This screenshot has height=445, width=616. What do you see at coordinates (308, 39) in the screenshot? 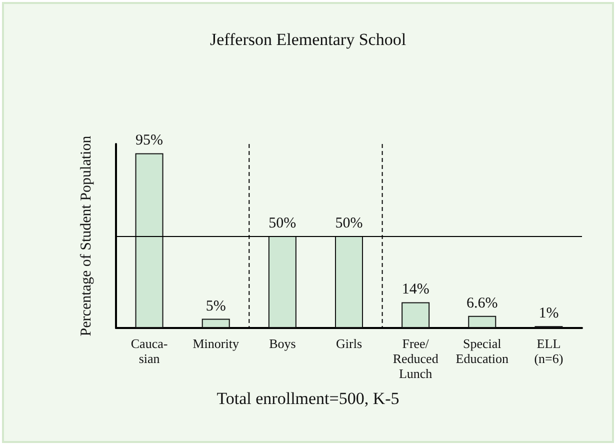
I see `chart-title: Jefferson Elementary School` at bounding box center [308, 39].